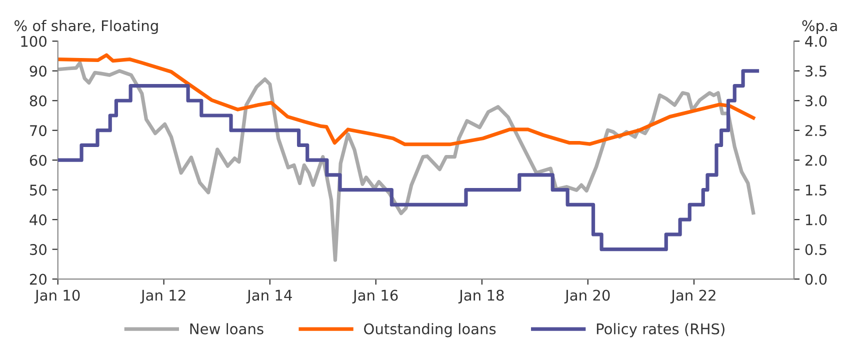  I want to click on x-tick-label: Jan 12, so click(163, 297).